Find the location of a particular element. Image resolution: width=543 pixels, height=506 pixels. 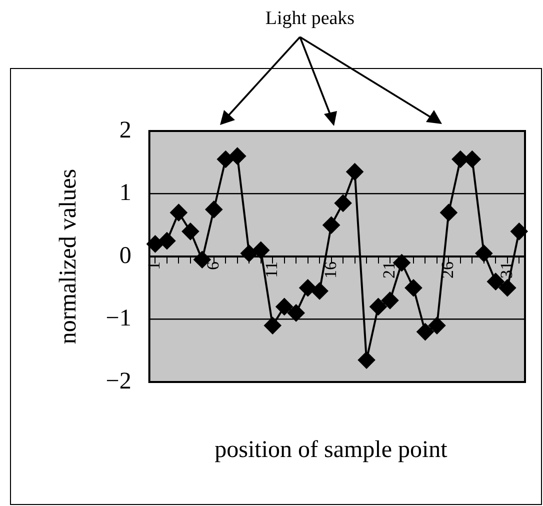

y-tick-label: 2 is located at coordinates (125, 130).